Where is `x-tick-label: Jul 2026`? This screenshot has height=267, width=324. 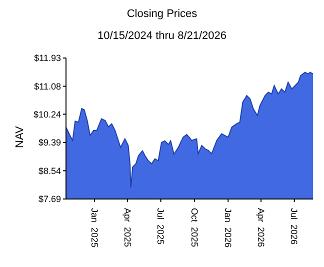 x-tick-label: Jul 2026 is located at coordinates (294, 226).